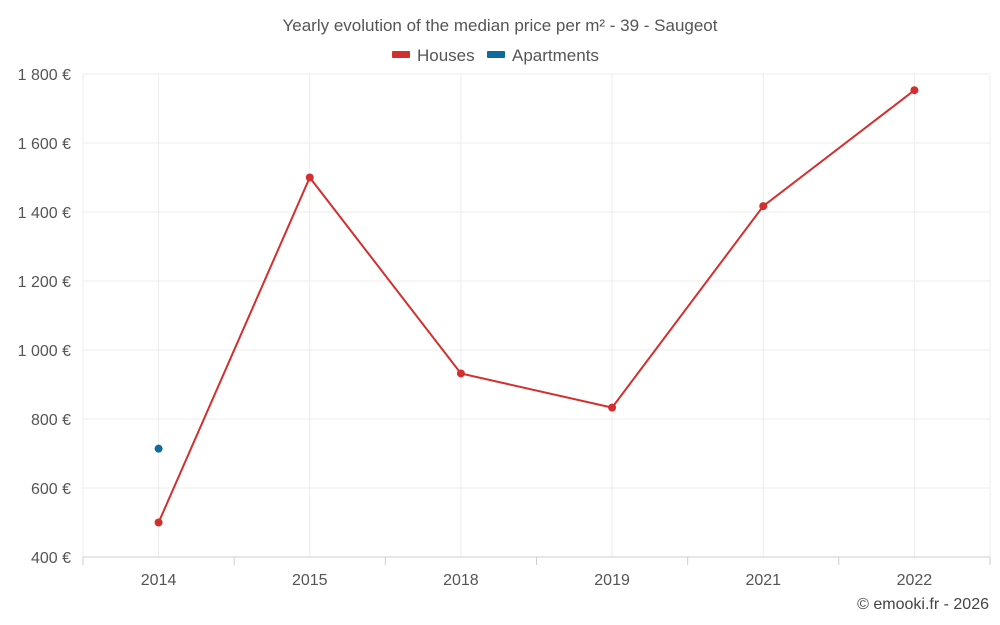  I want to click on y-tick-label: 800 €, so click(51, 420).